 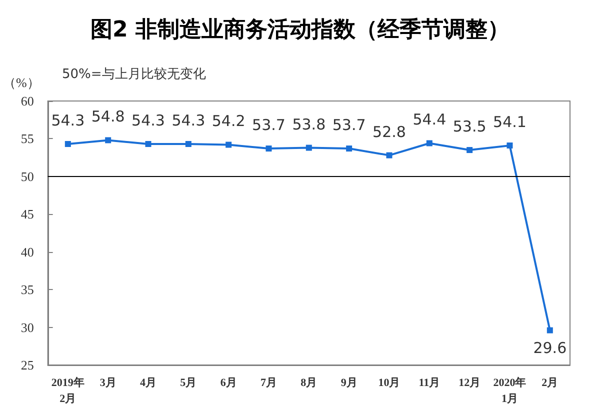 What do you see at coordinates (67, 390) in the screenshot?
I see `x-tick-label: 2019年 2月` at bounding box center [67, 390].